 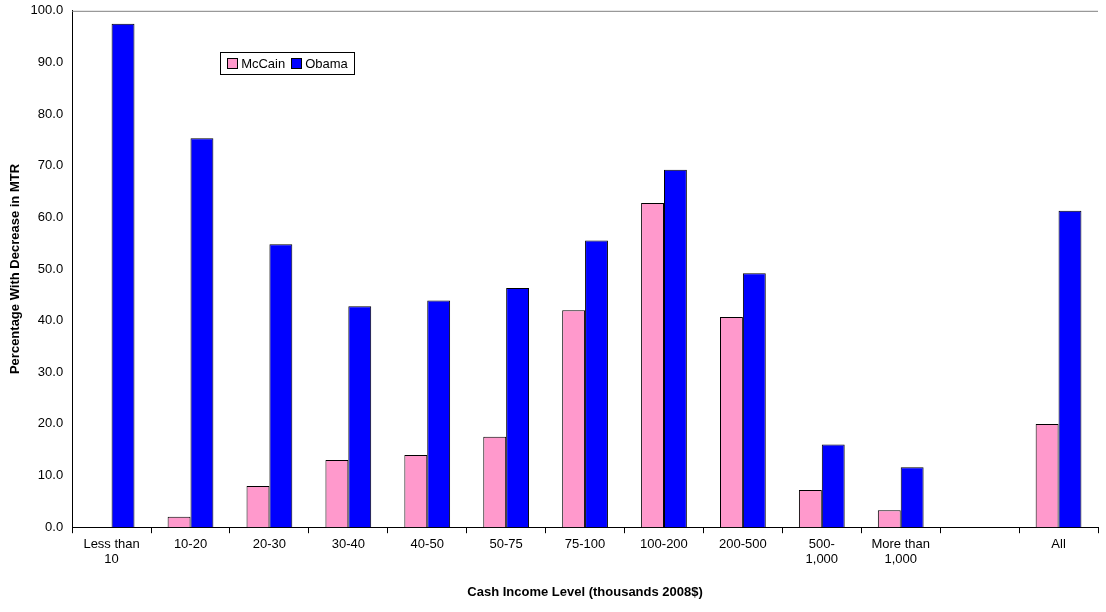 What do you see at coordinates (50, 320) in the screenshot?
I see `y-tick-label: 40.0` at bounding box center [50, 320].